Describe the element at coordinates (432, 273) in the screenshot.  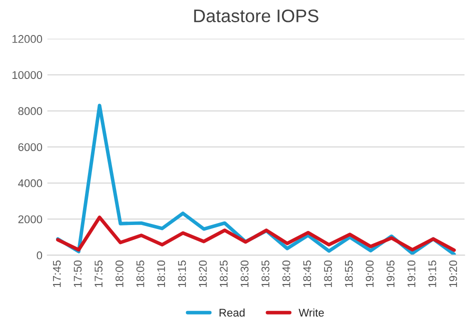
I see `x-tick-label: 19:15` at that location.